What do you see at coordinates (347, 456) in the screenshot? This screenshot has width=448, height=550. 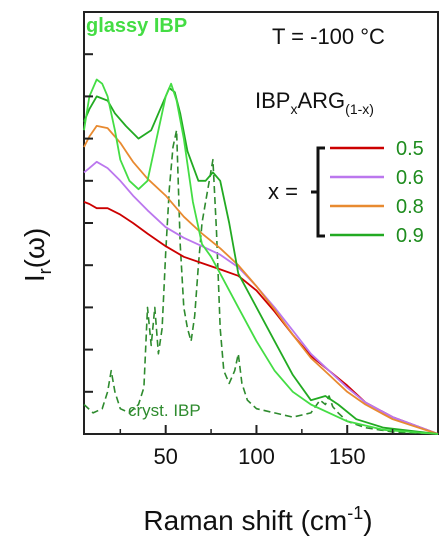 I see `x-tick-label: 150` at bounding box center [347, 456].